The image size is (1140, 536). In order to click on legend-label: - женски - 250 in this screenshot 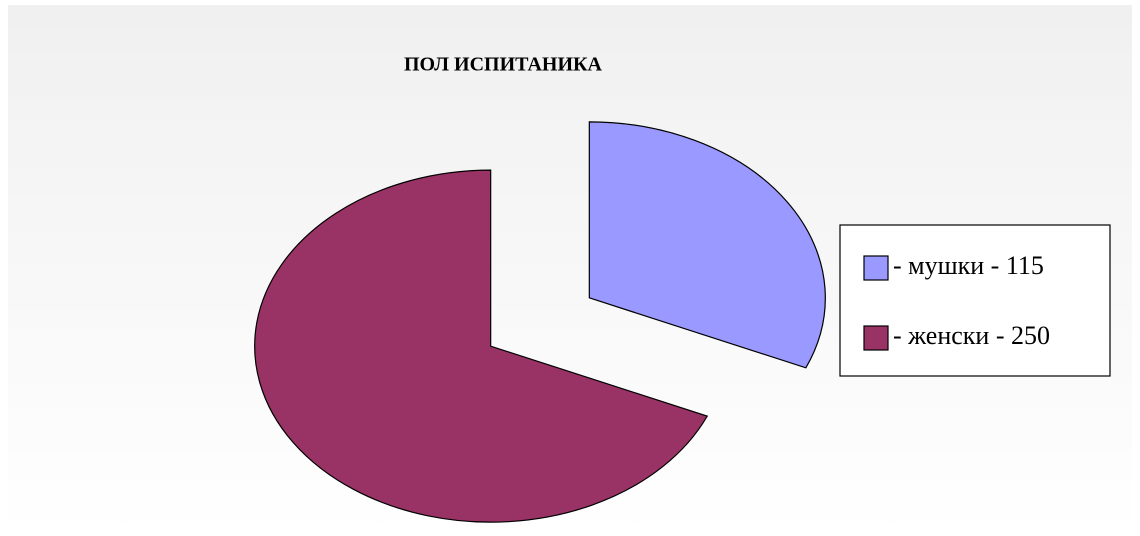, I will do `click(971, 335)`.